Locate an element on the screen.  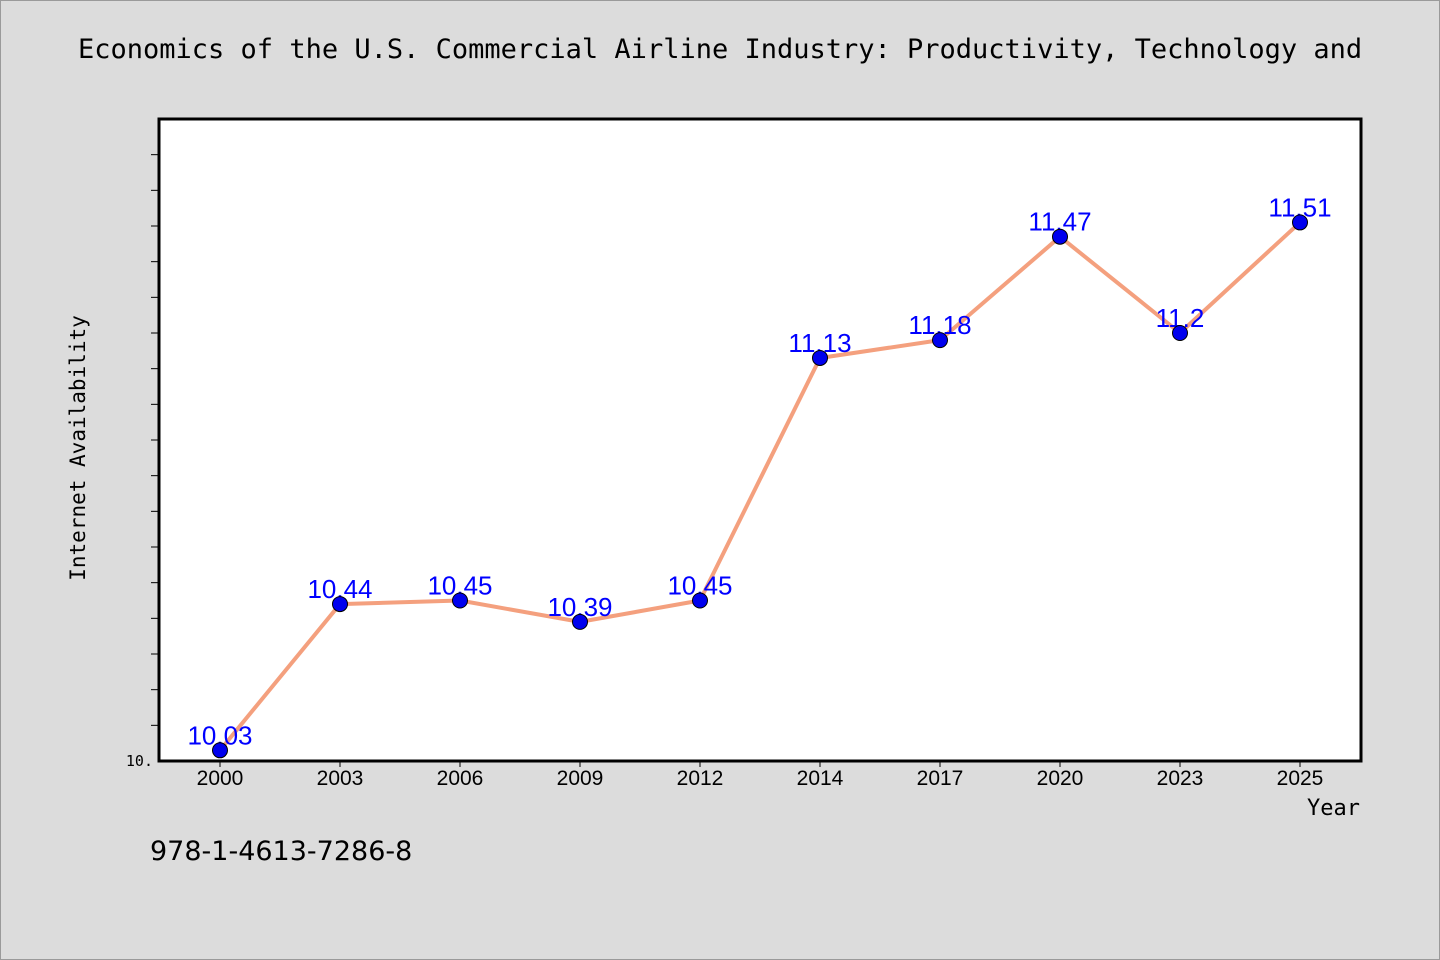
x-tick-label: 2020 is located at coordinates (1060, 778).